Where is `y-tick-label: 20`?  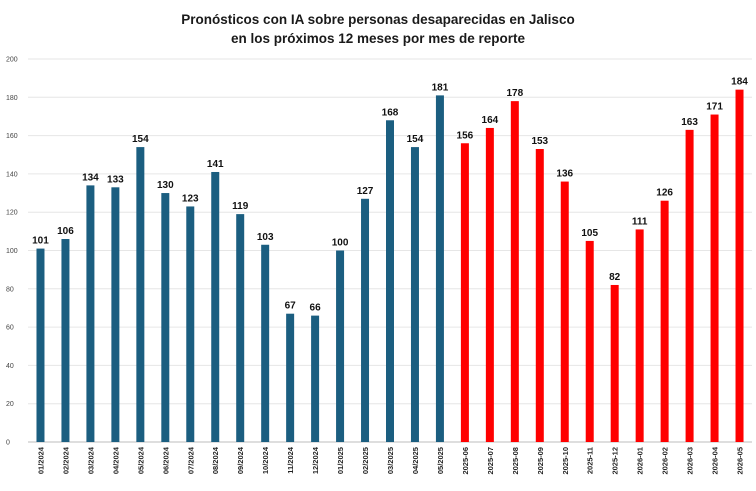
y-tick-label: 20 is located at coordinates (10, 404).